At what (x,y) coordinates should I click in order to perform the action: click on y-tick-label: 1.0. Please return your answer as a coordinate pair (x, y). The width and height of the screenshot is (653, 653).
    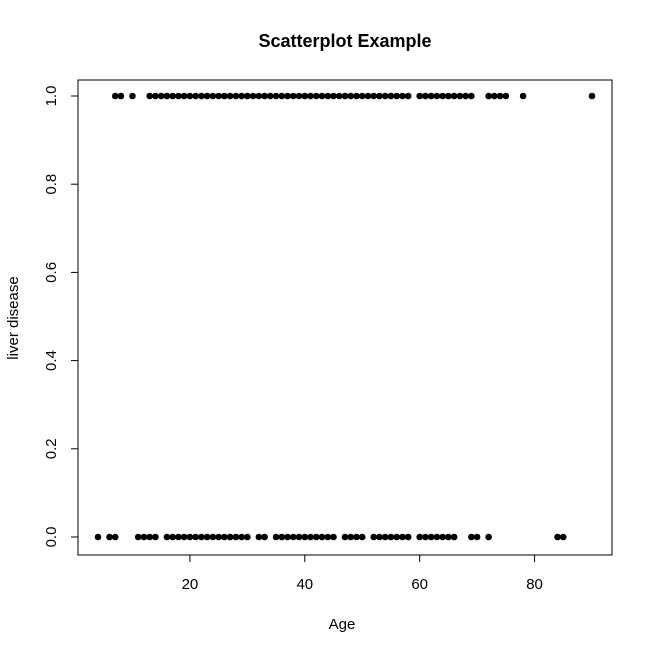
    Looking at the image, I should click on (51, 96).